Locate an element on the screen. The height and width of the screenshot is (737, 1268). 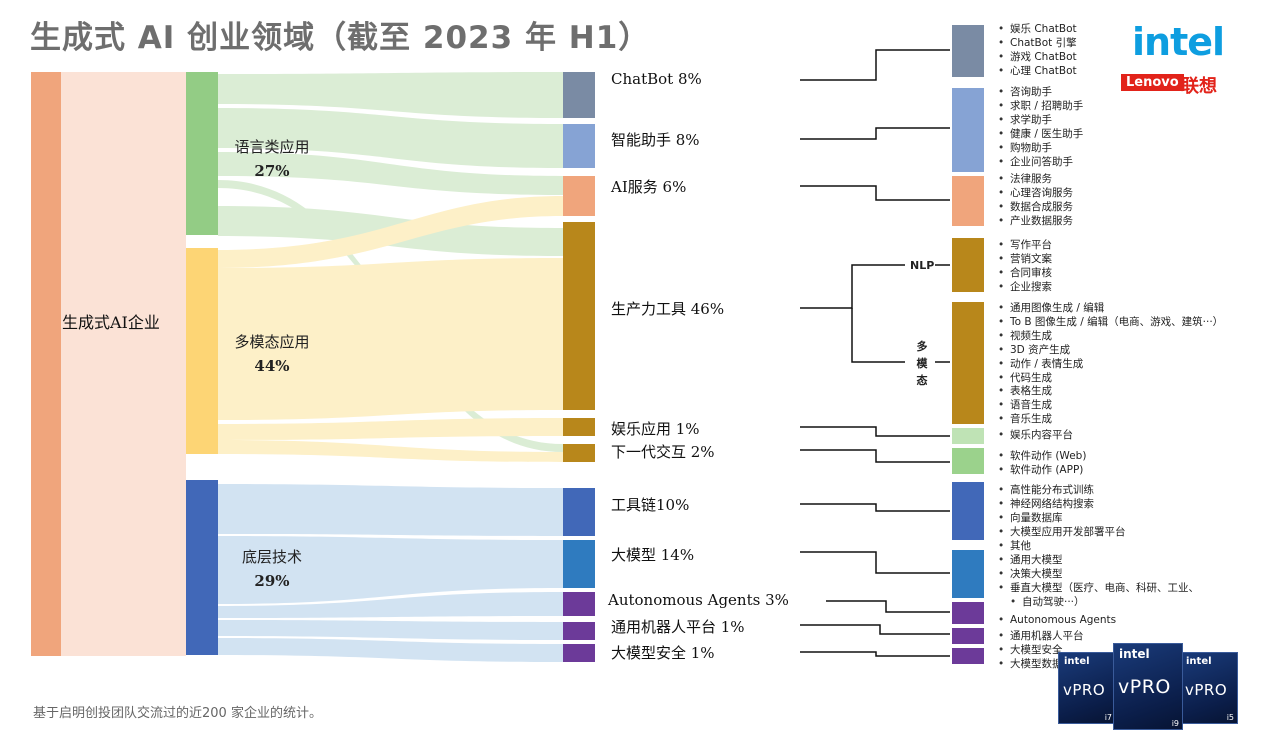
category-multimodal: 多模态应用 44% is located at coordinates (272, 354).